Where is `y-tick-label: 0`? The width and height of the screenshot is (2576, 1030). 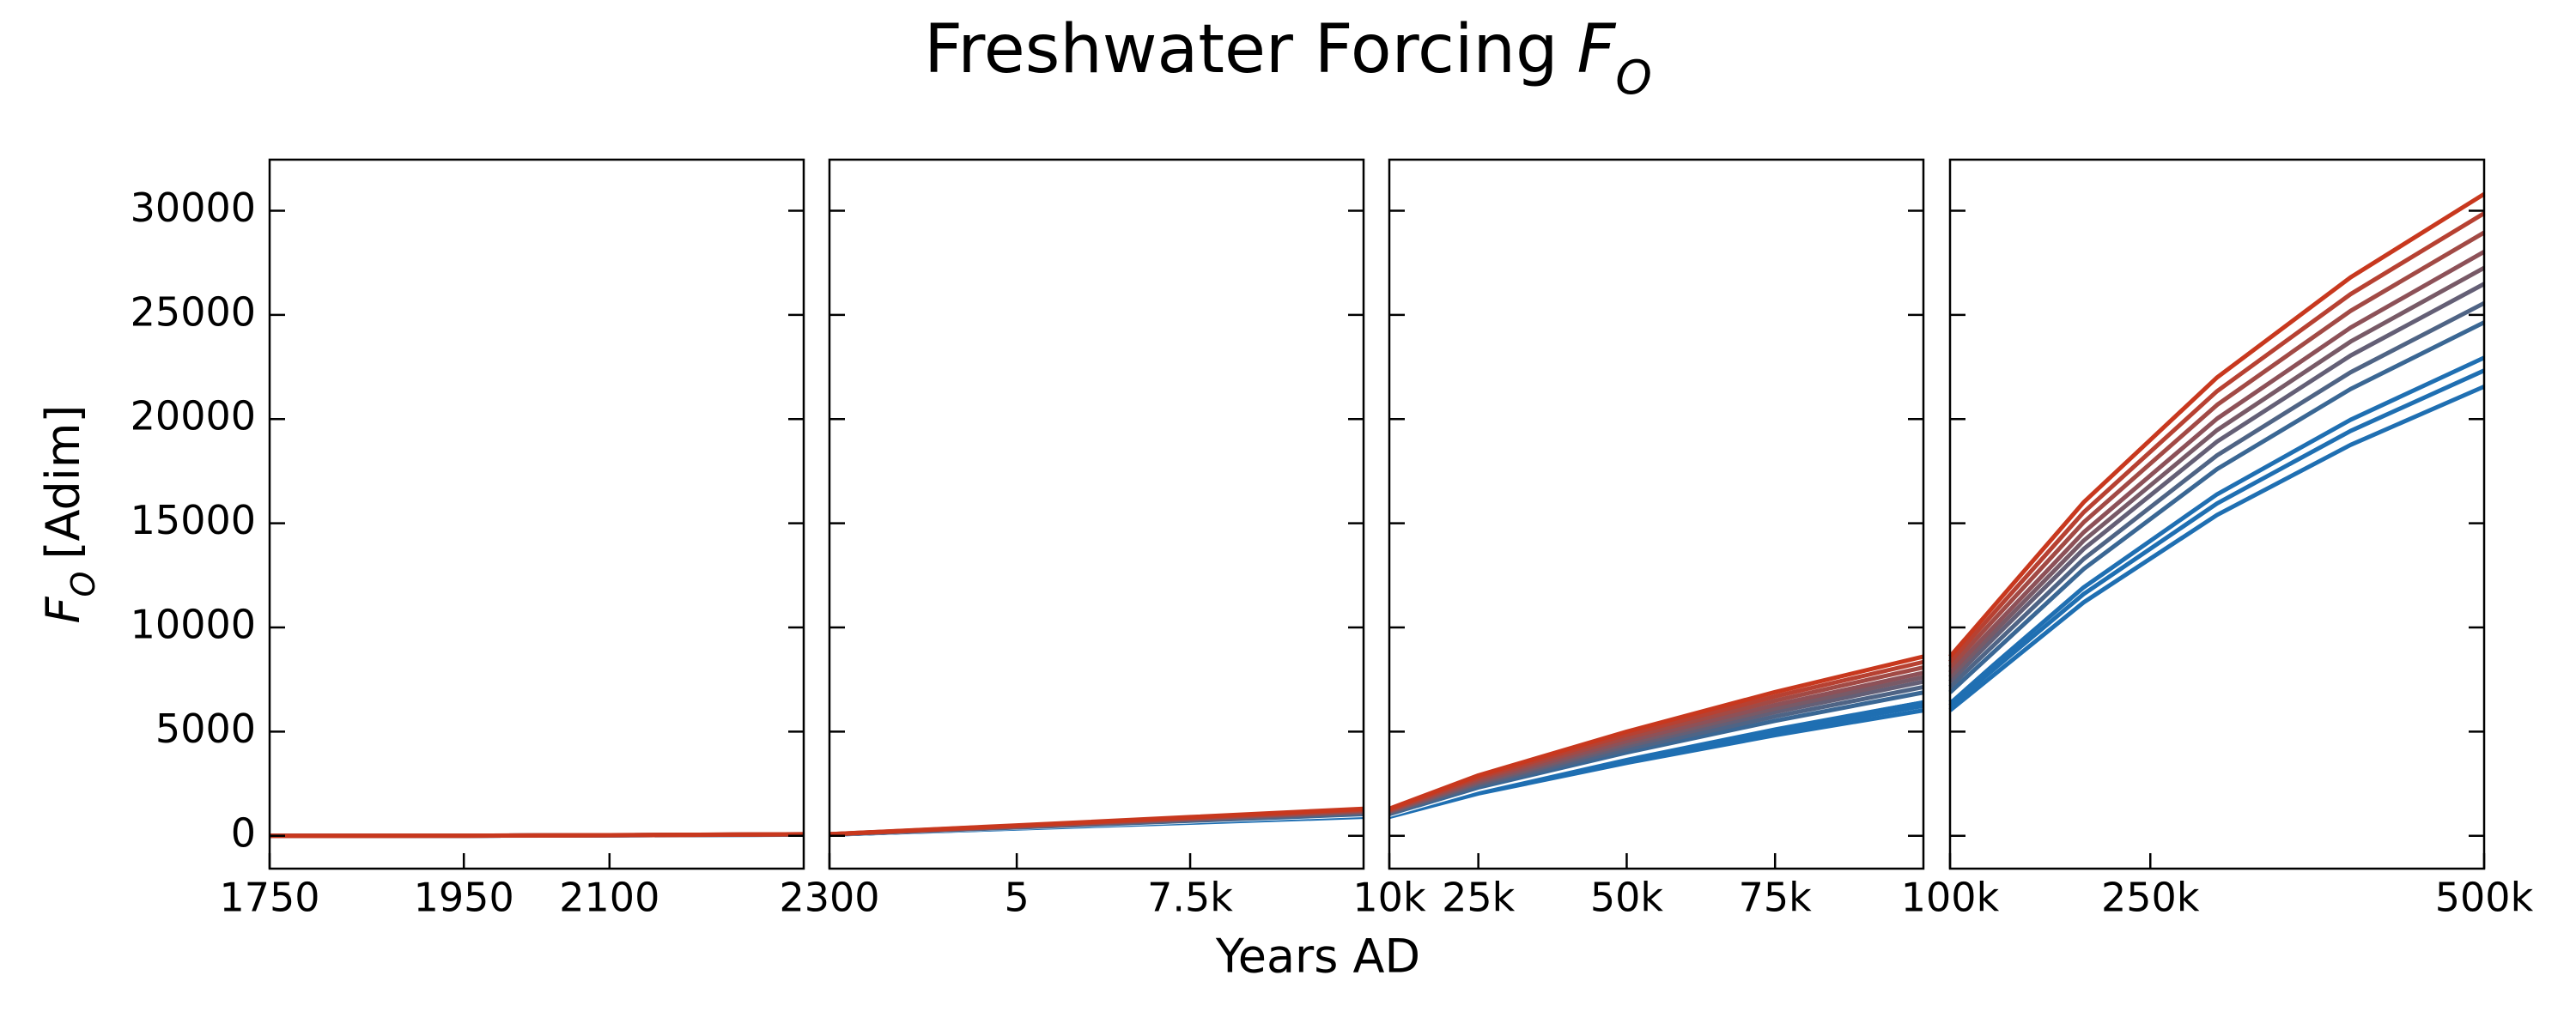 y-tick-label: 0 is located at coordinates (243, 832).